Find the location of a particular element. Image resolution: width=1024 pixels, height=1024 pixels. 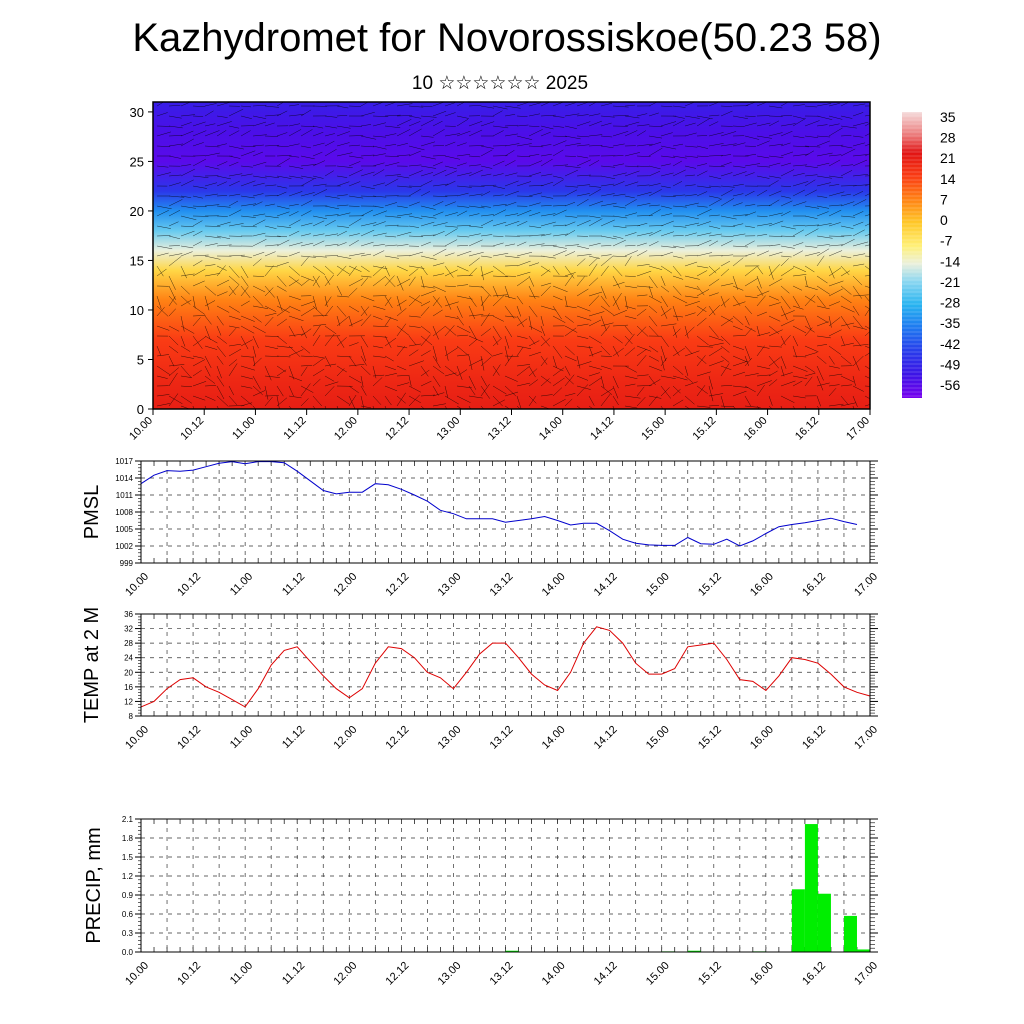

heatmap-x-tick-label: 15.12 is located at coordinates (705, 429).